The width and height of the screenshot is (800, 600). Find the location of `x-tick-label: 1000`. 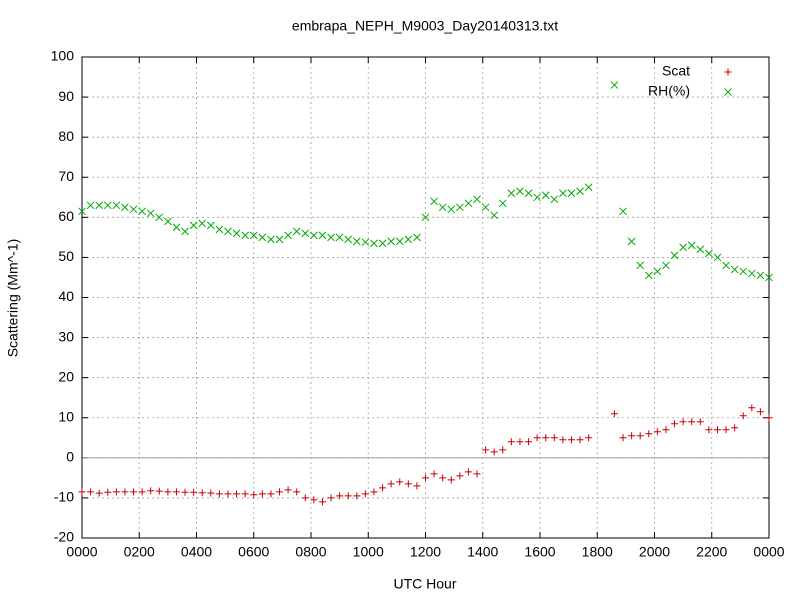

x-tick-label: 1000 is located at coordinates (368, 552).